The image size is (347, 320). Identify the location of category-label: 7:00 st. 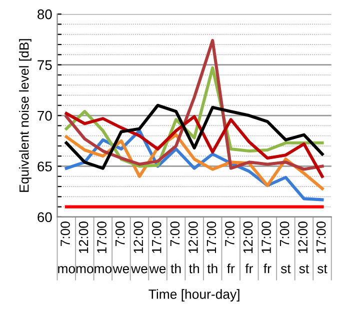
(285, 248).